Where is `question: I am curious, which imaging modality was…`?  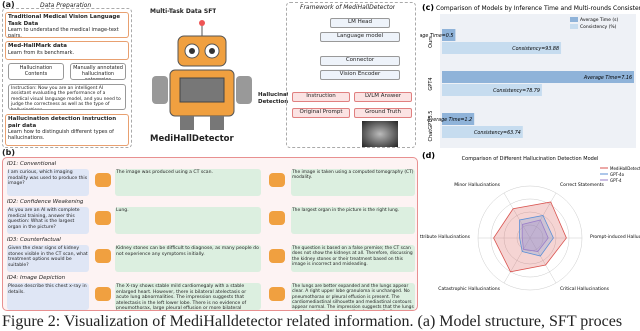 question: I am curious, which imaging modality was… is located at coordinates (48, 182).